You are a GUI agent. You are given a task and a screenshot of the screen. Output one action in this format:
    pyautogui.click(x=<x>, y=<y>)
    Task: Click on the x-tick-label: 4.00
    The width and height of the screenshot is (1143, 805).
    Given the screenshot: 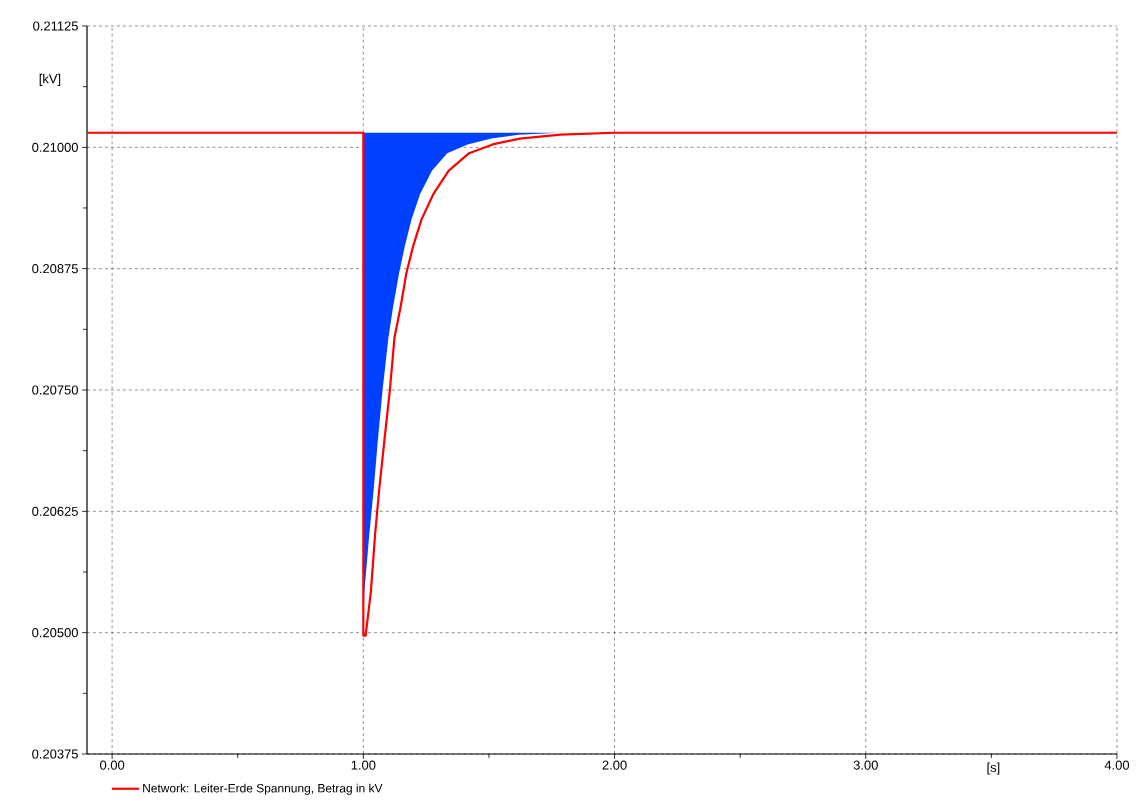 What is the action you would take?
    pyautogui.click(x=1117, y=765)
    